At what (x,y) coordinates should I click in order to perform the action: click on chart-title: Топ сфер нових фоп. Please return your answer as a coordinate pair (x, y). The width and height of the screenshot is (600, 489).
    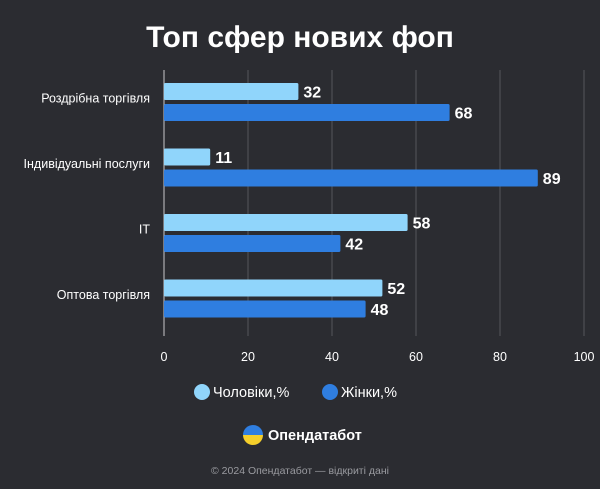
    Looking at the image, I should click on (300, 37).